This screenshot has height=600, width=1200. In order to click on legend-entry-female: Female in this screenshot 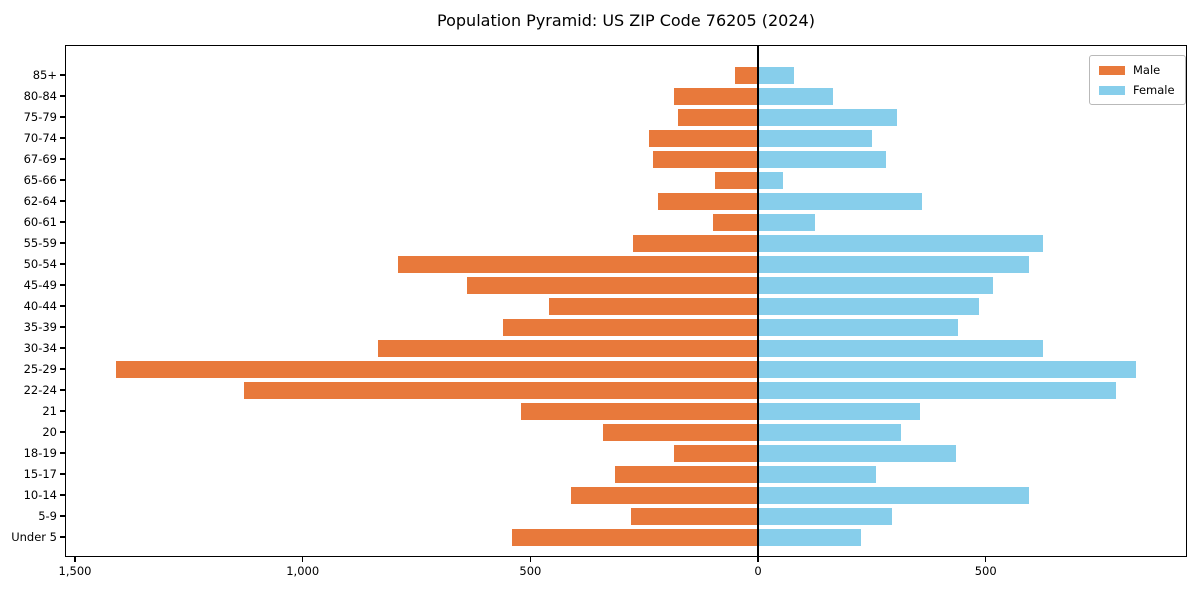, I will do `click(1137, 90)`.